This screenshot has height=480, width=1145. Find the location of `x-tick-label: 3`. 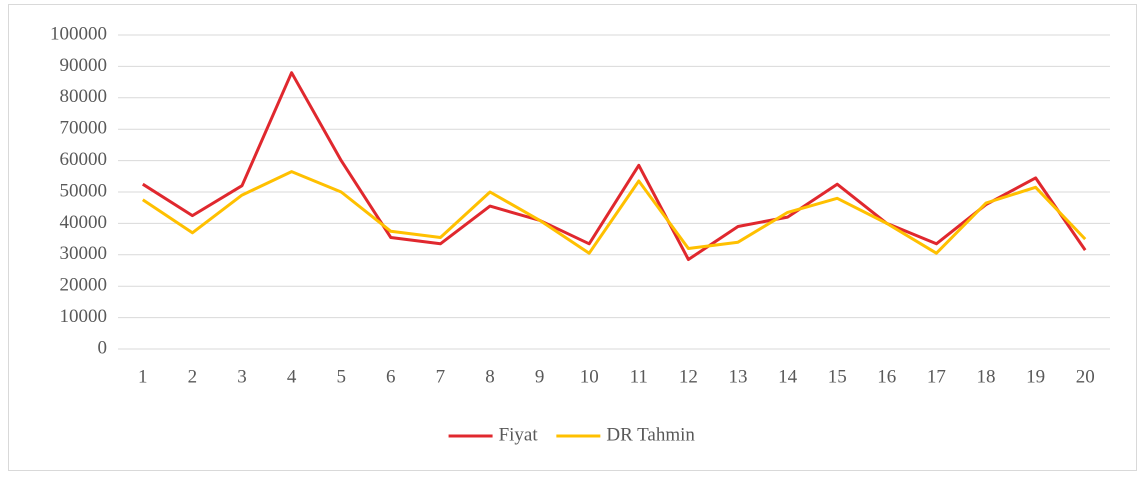

x-tick-label: 3 is located at coordinates (242, 376).